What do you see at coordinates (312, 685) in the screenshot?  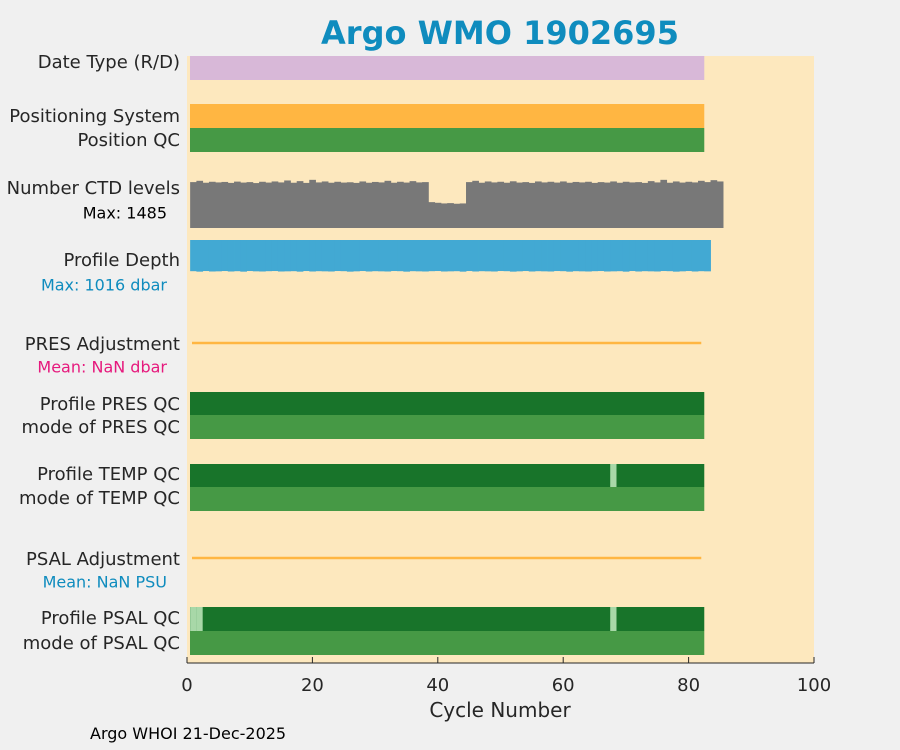 I see `x-tick-label-20: 20` at bounding box center [312, 685].